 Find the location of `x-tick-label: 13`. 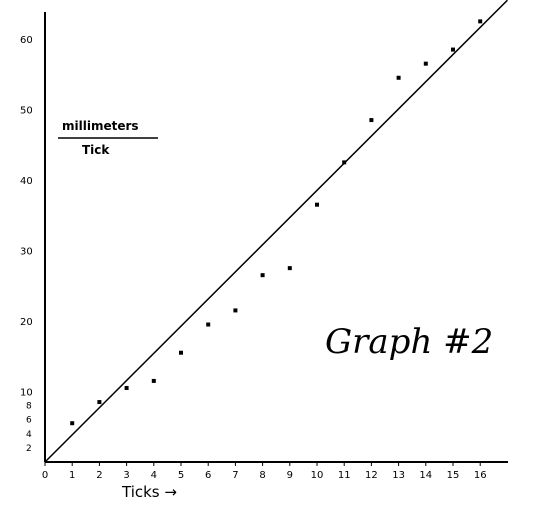

x-tick-label: 13 is located at coordinates (398, 475).